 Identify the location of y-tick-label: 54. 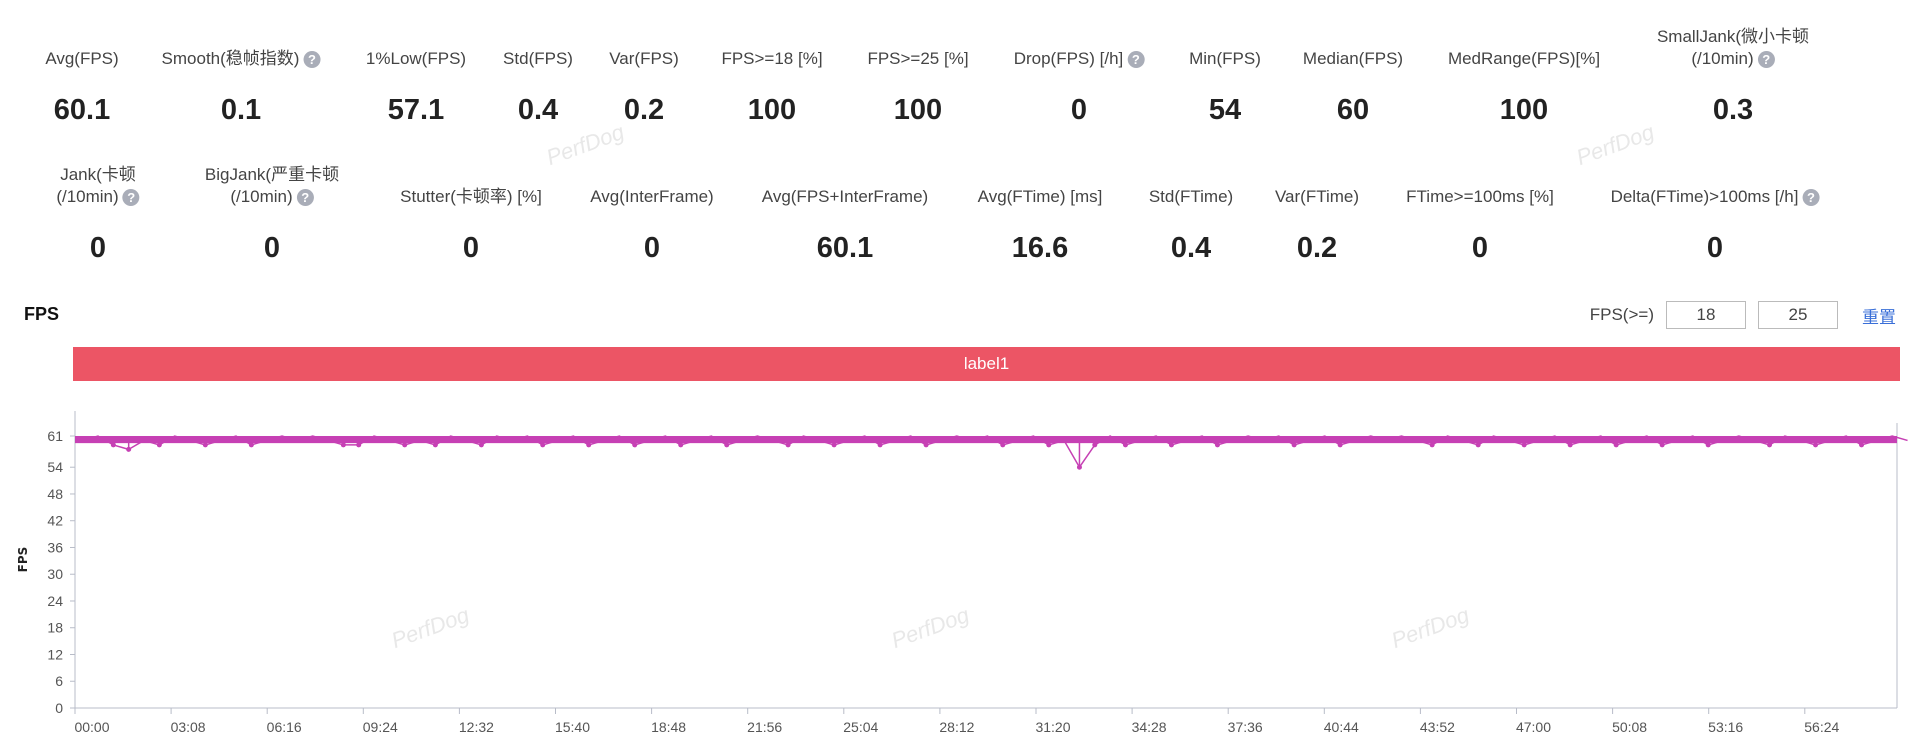
(55, 467).